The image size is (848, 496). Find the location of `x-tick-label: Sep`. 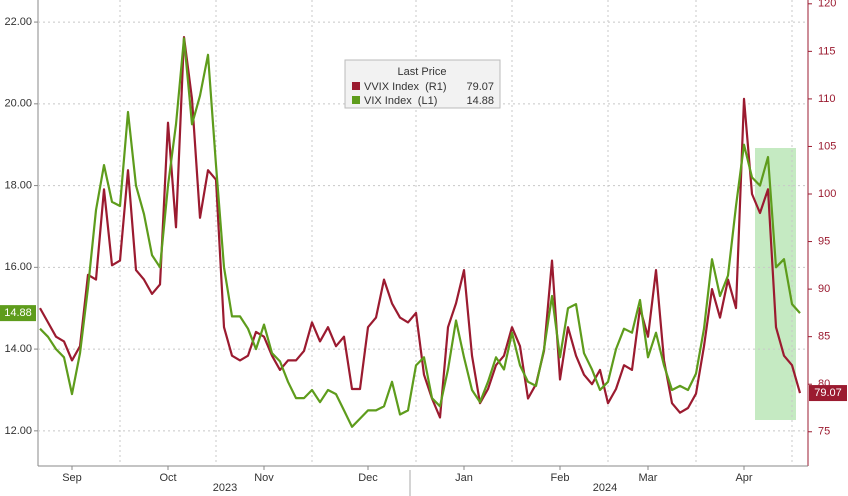

x-tick-label: Sep is located at coordinates (72, 478).